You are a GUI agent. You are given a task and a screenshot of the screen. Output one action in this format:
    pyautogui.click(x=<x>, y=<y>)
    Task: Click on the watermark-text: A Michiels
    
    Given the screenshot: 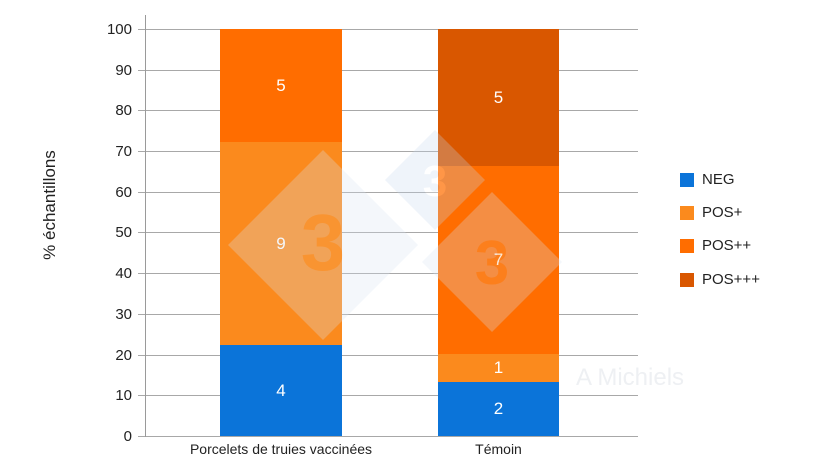 What is the action you would take?
    pyautogui.click(x=630, y=377)
    